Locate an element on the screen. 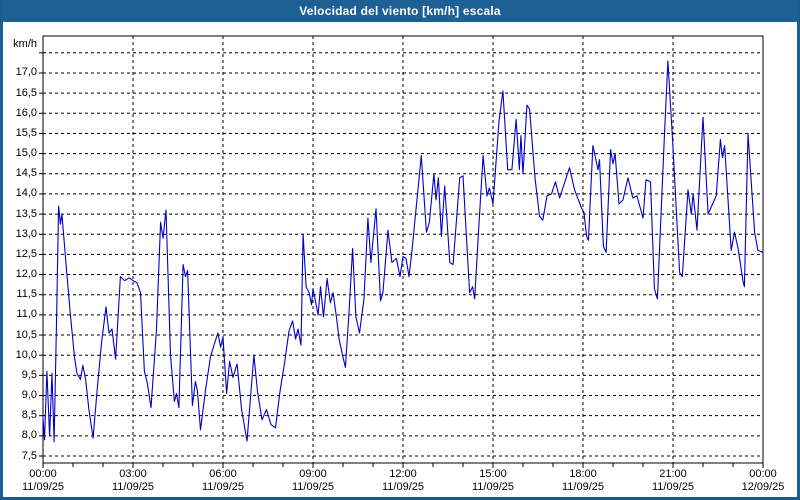 This screenshot has width=800, height=500. y-axis-label: 16,0 is located at coordinates (26, 112).